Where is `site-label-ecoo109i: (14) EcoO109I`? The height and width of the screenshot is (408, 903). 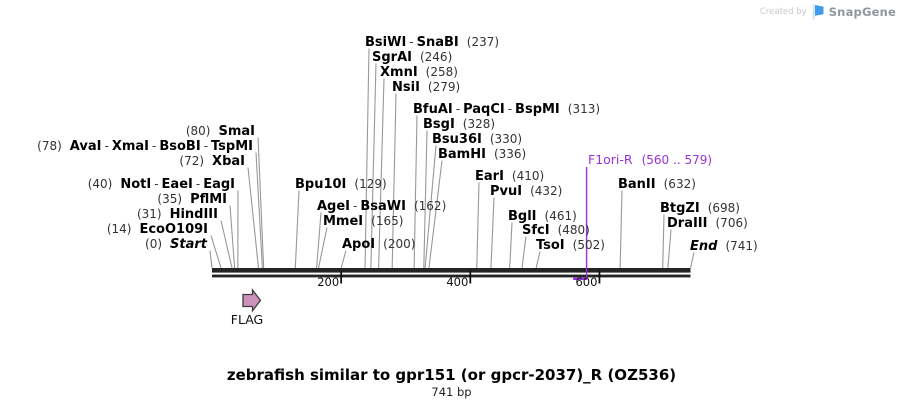
site-label-ecoo109i: (14) EcoO109I is located at coordinates (157, 230).